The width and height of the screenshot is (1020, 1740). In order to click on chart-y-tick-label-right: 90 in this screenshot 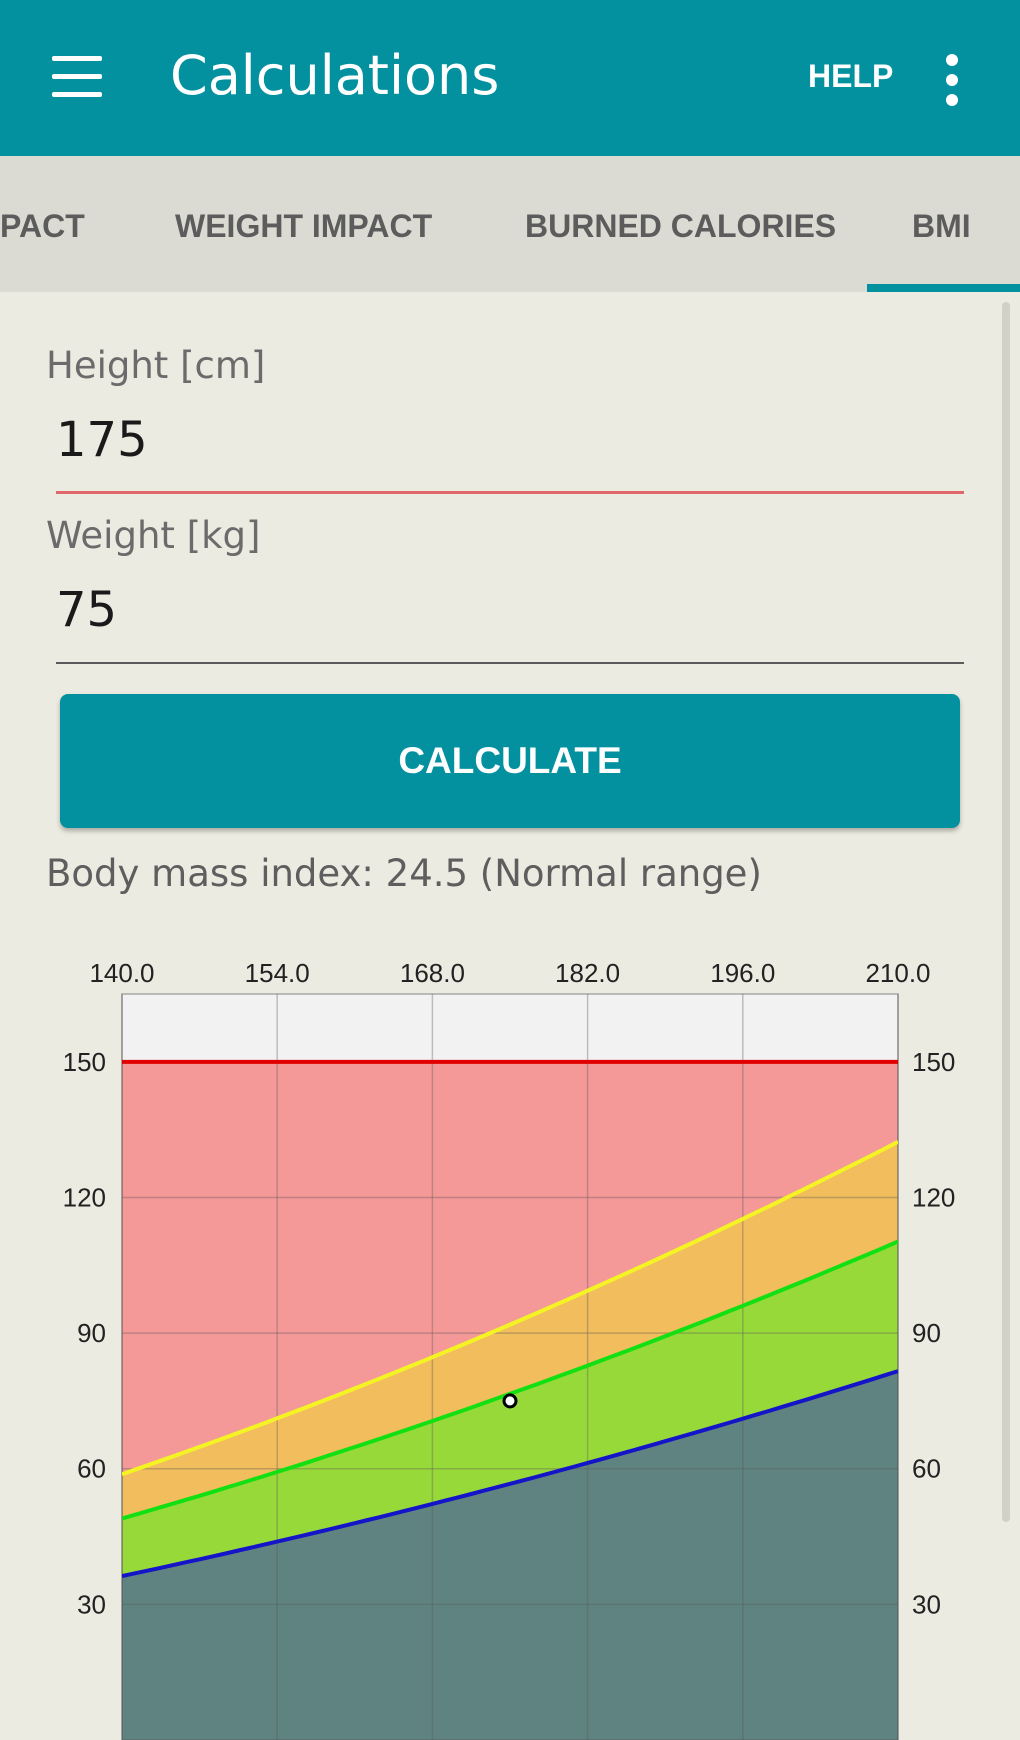, I will do `click(926, 1333)`.